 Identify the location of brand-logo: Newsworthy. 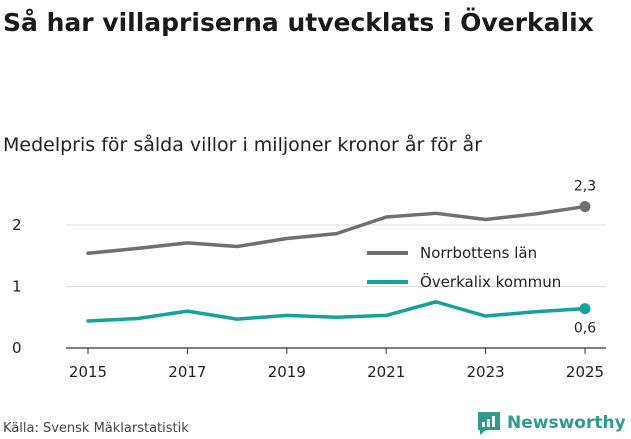
(551, 423).